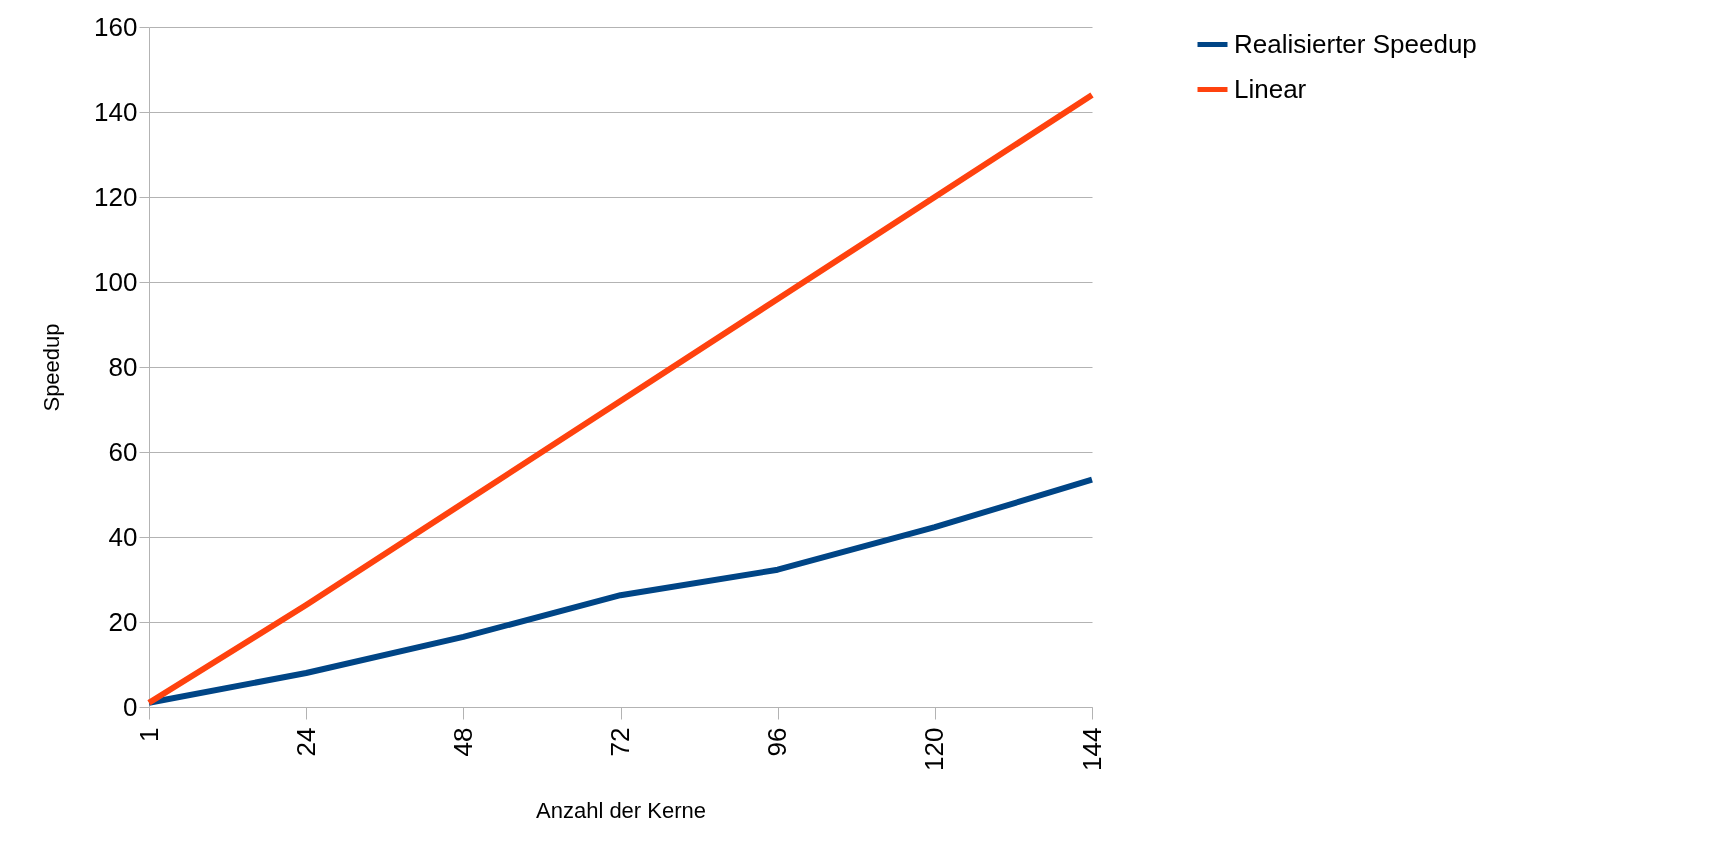 This screenshot has width=1719, height=853. I want to click on y-tick-label: 40, so click(123, 536).